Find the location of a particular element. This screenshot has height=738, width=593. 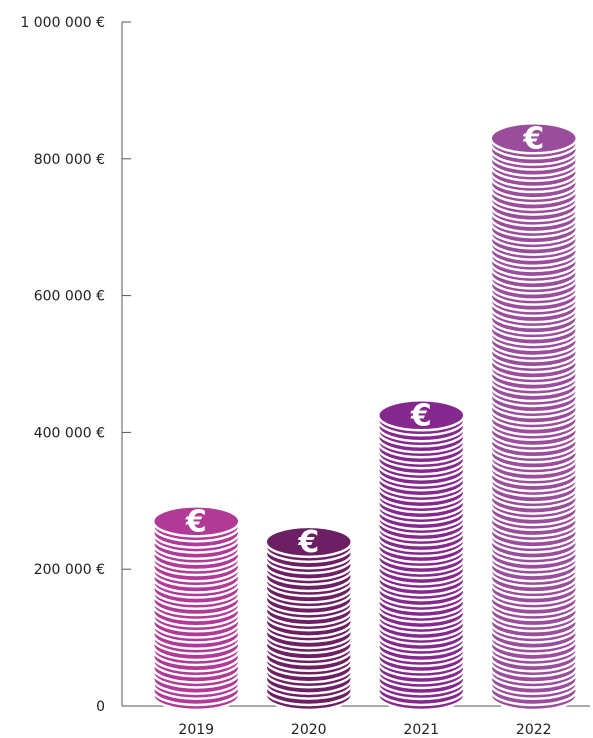

coin-stack-2020: € is located at coordinates (308, 618).